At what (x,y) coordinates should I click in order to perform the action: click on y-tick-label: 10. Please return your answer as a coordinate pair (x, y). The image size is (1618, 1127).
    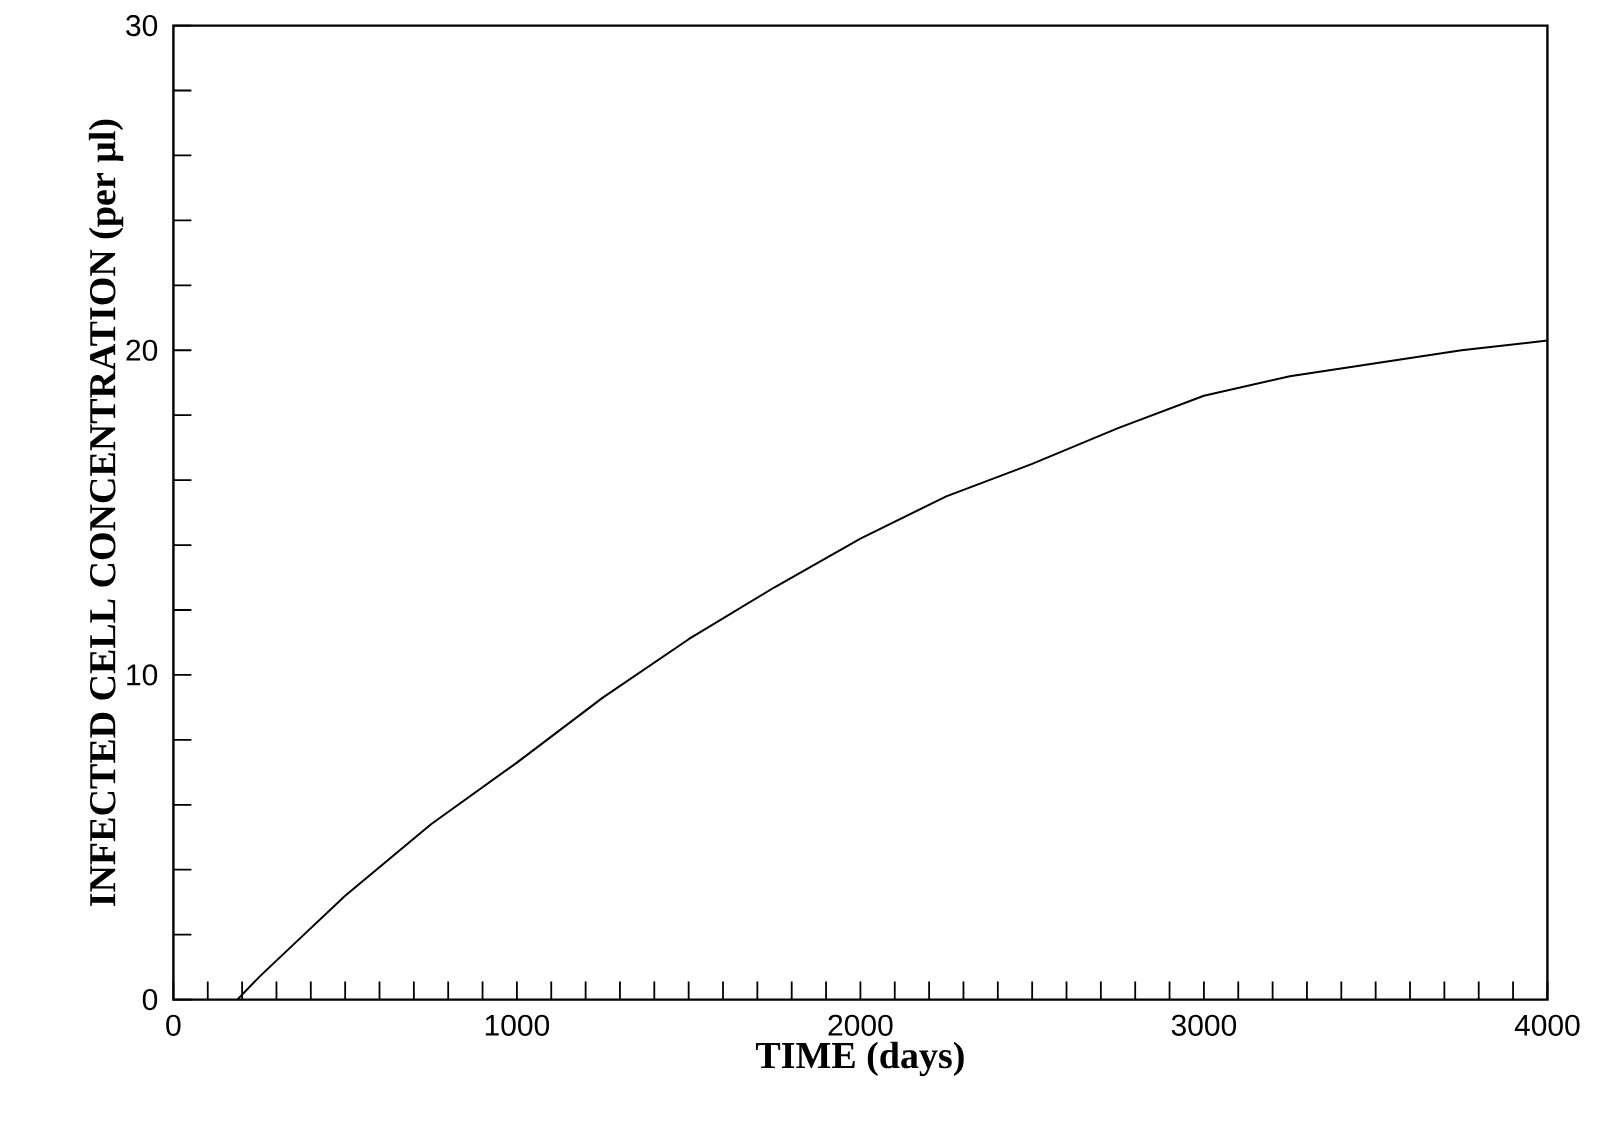
    Looking at the image, I should click on (142, 675).